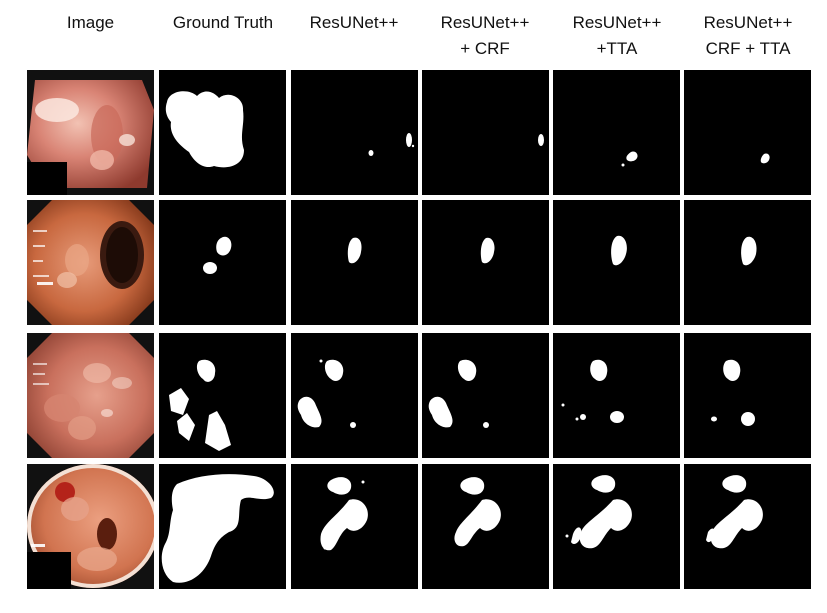 This screenshot has width=827, height=613. I want to click on header-ground-truth: Ground Truth, so click(223, 22).